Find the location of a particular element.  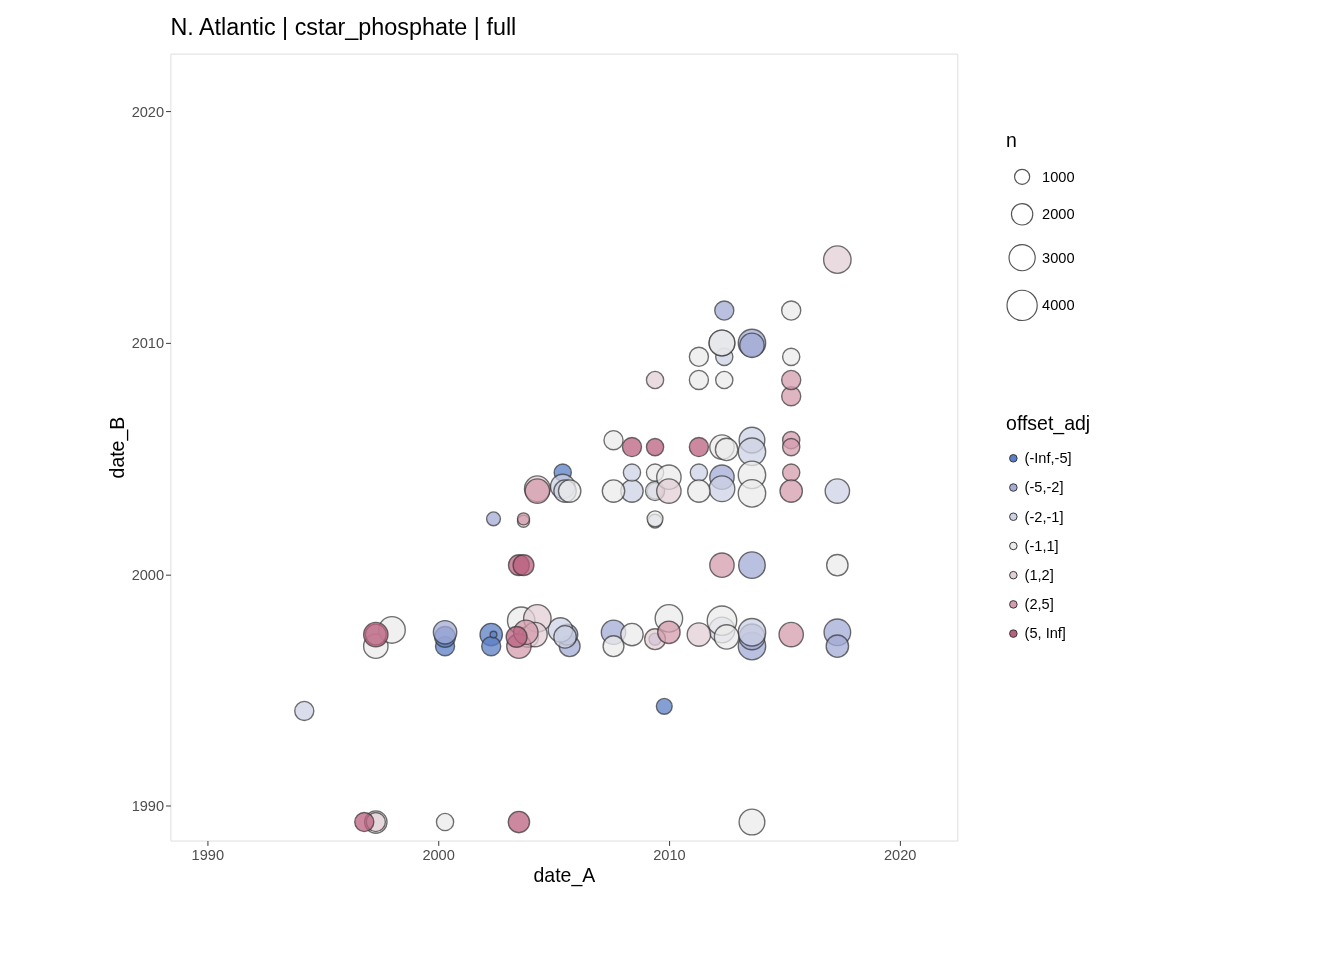

legend-label: (-1,1] is located at coordinates (1041, 545).